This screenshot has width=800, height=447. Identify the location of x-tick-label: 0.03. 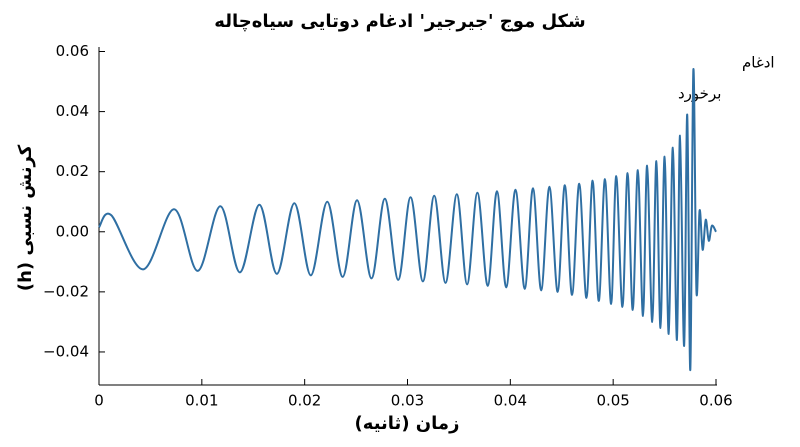
(407, 401).